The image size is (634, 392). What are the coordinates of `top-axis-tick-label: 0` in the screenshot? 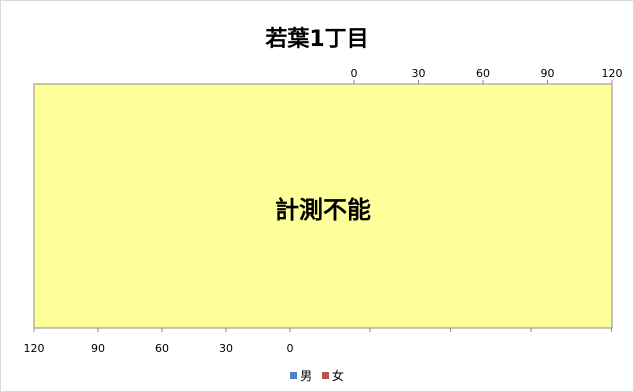 It's located at (354, 73).